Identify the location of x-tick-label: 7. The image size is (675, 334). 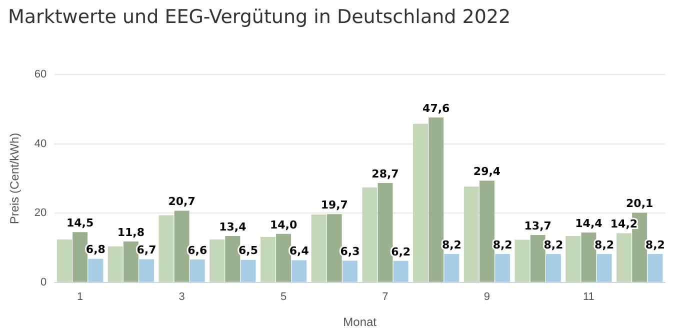
(385, 297).